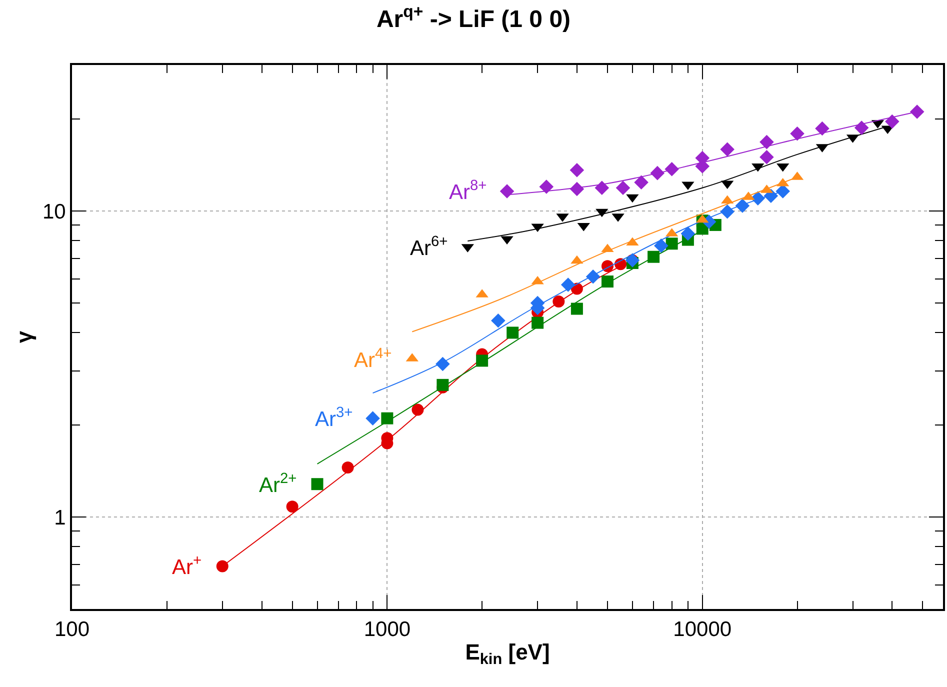 The width and height of the screenshot is (947, 687). What do you see at coordinates (387, 630) in the screenshot?
I see `x-tick-label: 1000` at bounding box center [387, 630].